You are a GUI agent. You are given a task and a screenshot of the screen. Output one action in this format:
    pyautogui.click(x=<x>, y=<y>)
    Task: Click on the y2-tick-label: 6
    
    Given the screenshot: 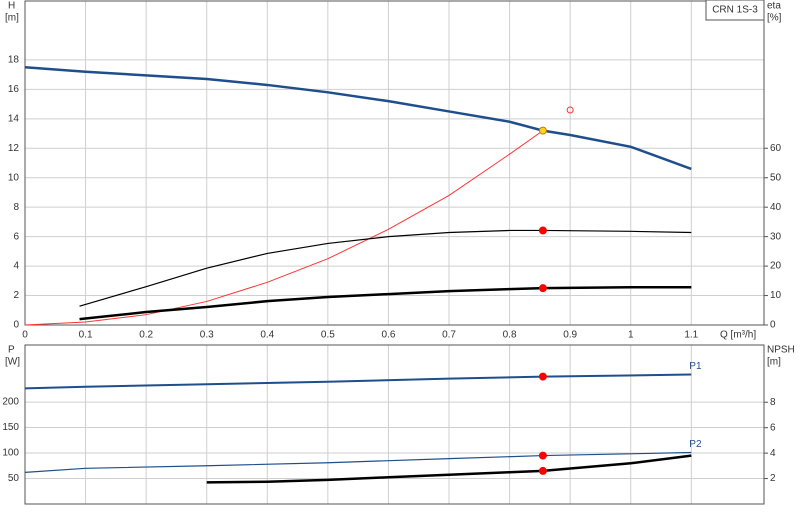 What is the action you would take?
    pyautogui.click(x=773, y=427)
    